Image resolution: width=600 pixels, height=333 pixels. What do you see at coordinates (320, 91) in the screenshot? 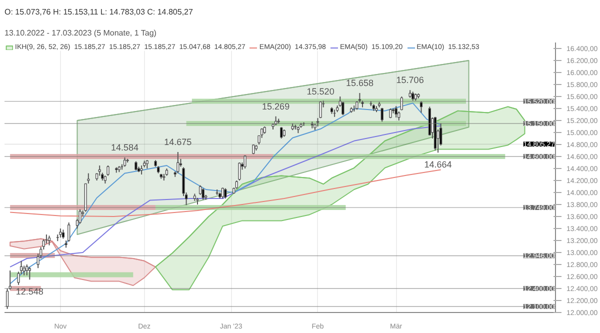
I see `annotation: 15.520` at bounding box center [320, 91].